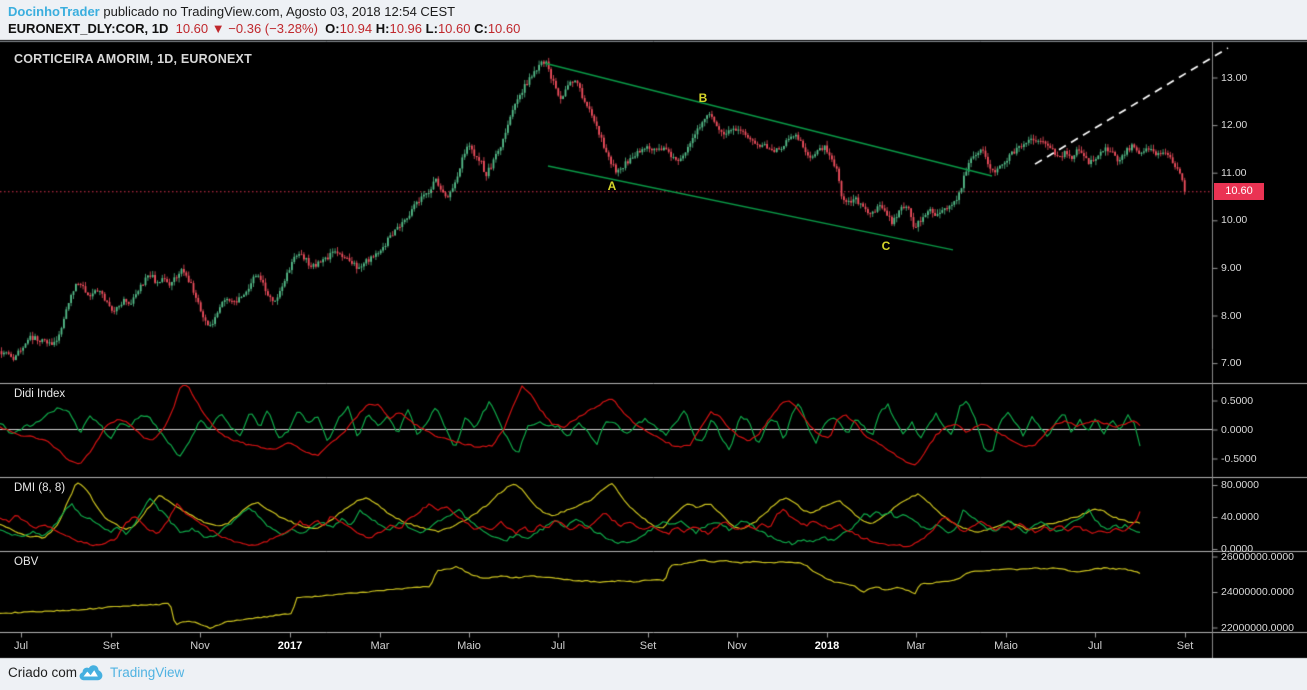  I want to click on created-with-label: Criado com, so click(43, 672).